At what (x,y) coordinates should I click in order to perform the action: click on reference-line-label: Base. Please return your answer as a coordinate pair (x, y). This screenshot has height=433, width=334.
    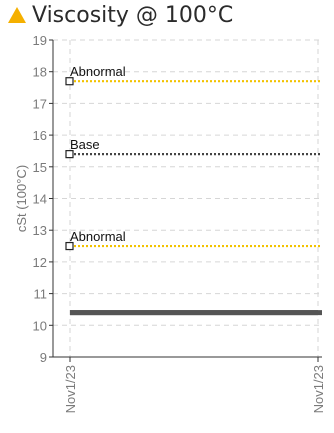
    Looking at the image, I should click on (85, 144).